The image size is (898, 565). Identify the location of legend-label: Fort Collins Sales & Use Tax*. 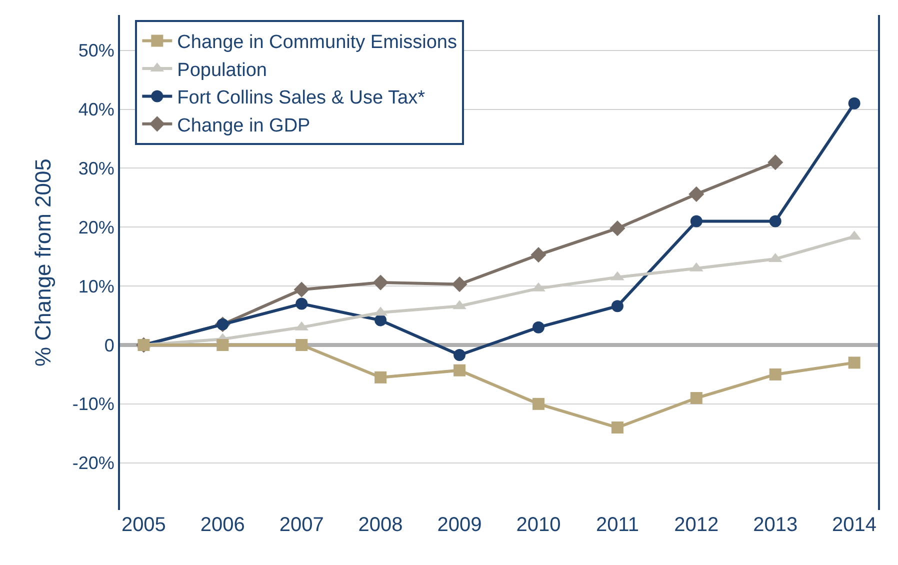
(301, 98).